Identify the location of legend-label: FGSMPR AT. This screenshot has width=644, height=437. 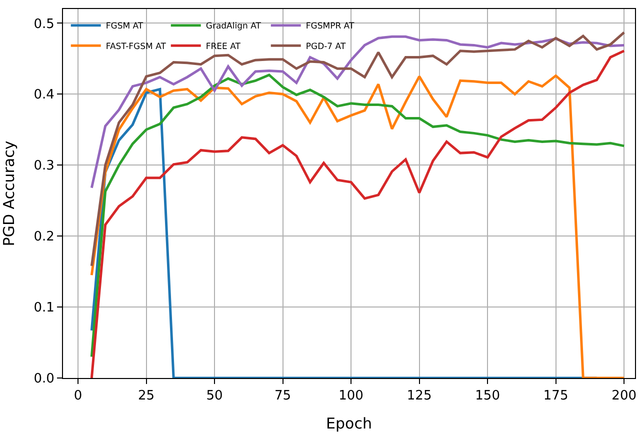
(330, 27).